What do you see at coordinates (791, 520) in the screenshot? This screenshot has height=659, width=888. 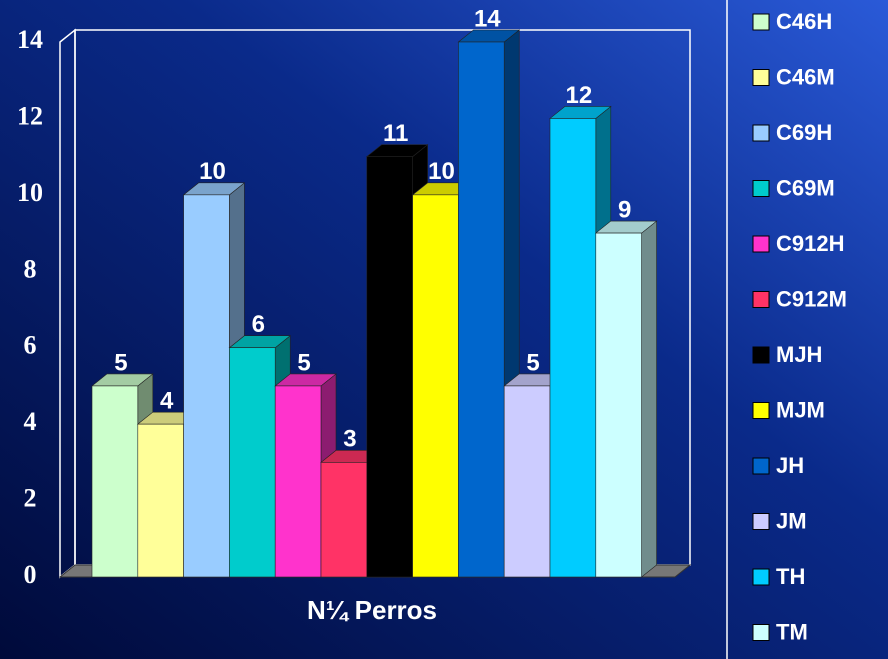 I see `legend-label: JM` at bounding box center [791, 520].